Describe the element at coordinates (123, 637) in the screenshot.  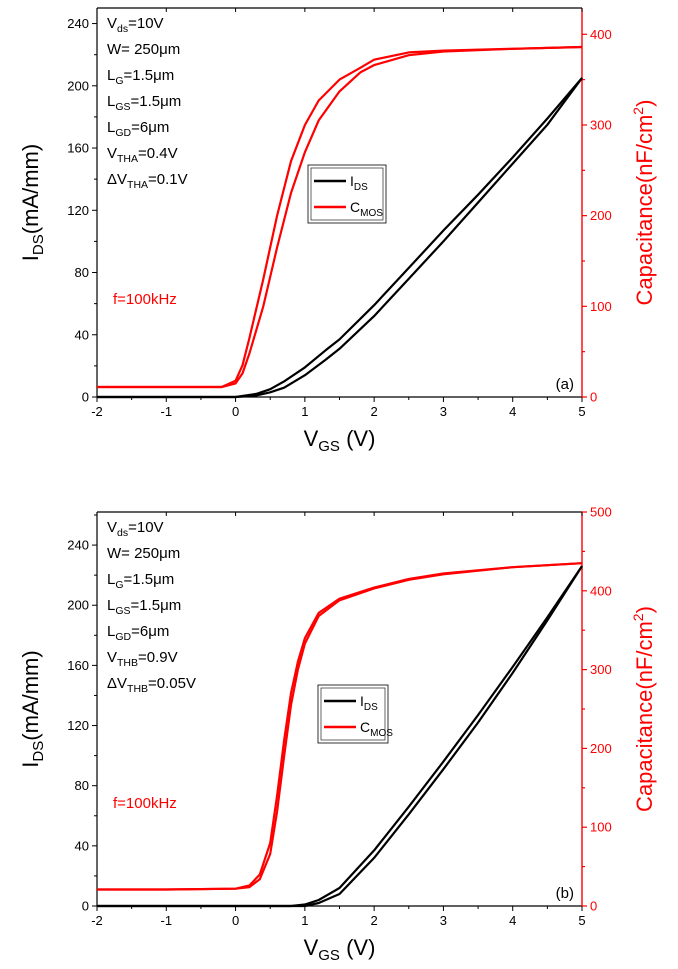
I see `text-part: GD` at that location.